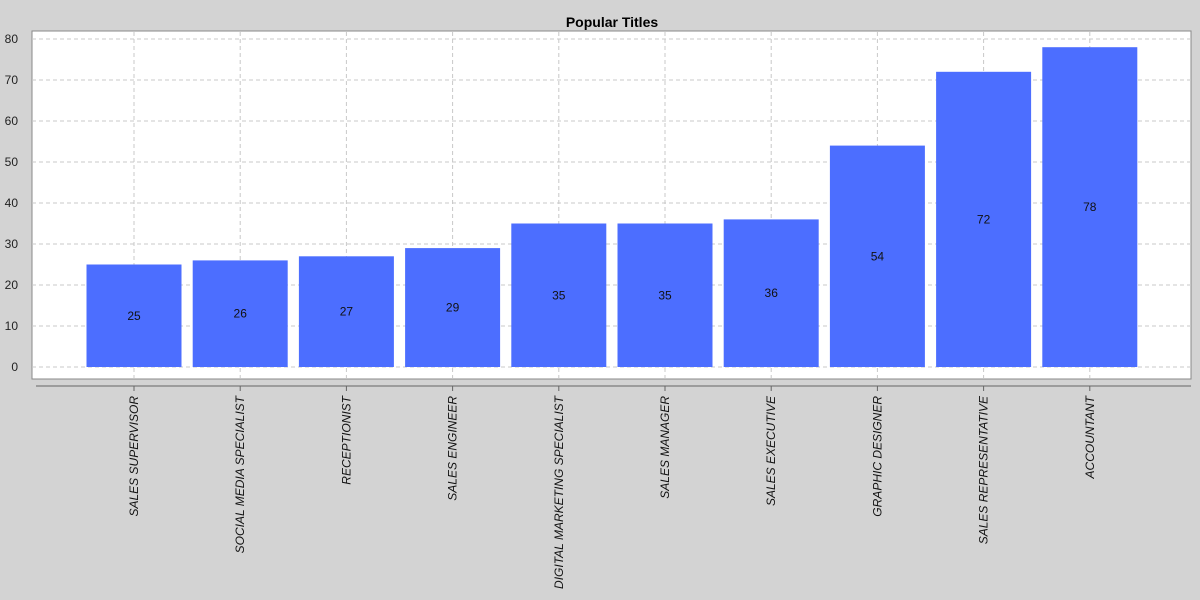 Image resolution: width=1200 pixels, height=600 pixels. I want to click on x-tick-label: SALES EXECUTIVE, so click(771, 450).